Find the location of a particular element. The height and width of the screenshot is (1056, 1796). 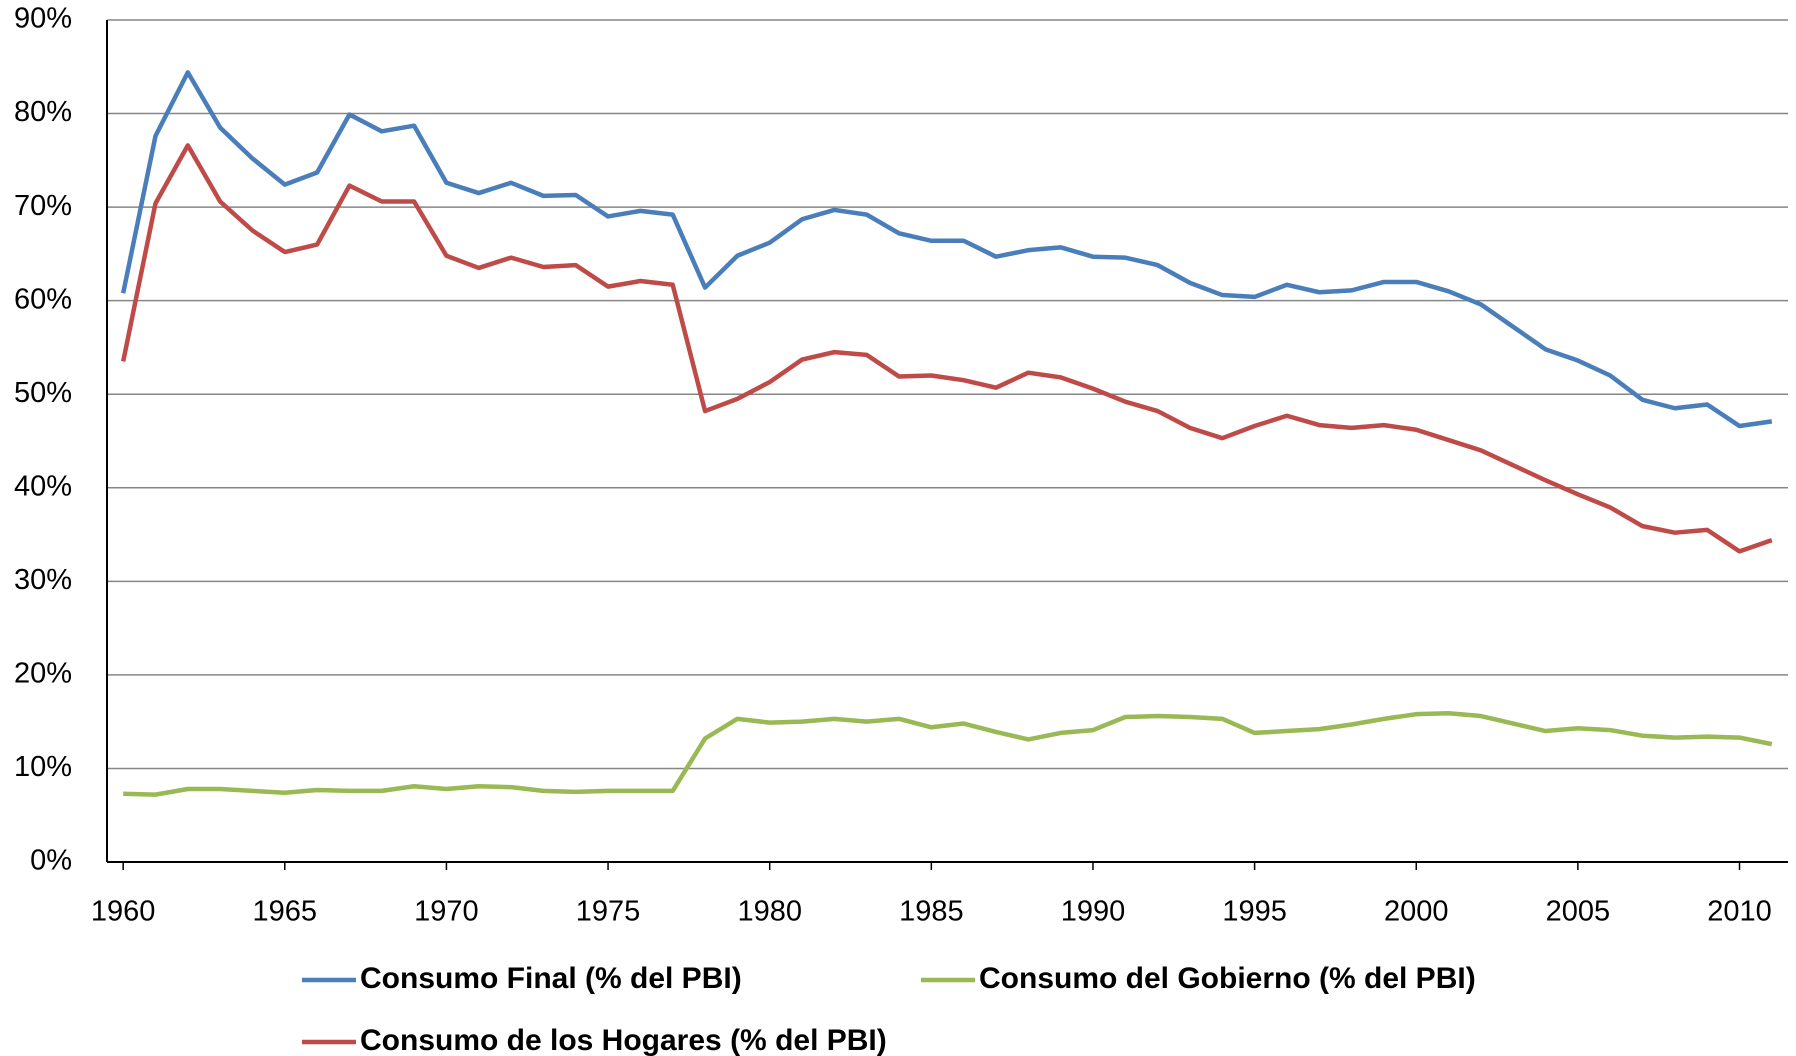

x-tick-label: 1965 is located at coordinates (285, 912).